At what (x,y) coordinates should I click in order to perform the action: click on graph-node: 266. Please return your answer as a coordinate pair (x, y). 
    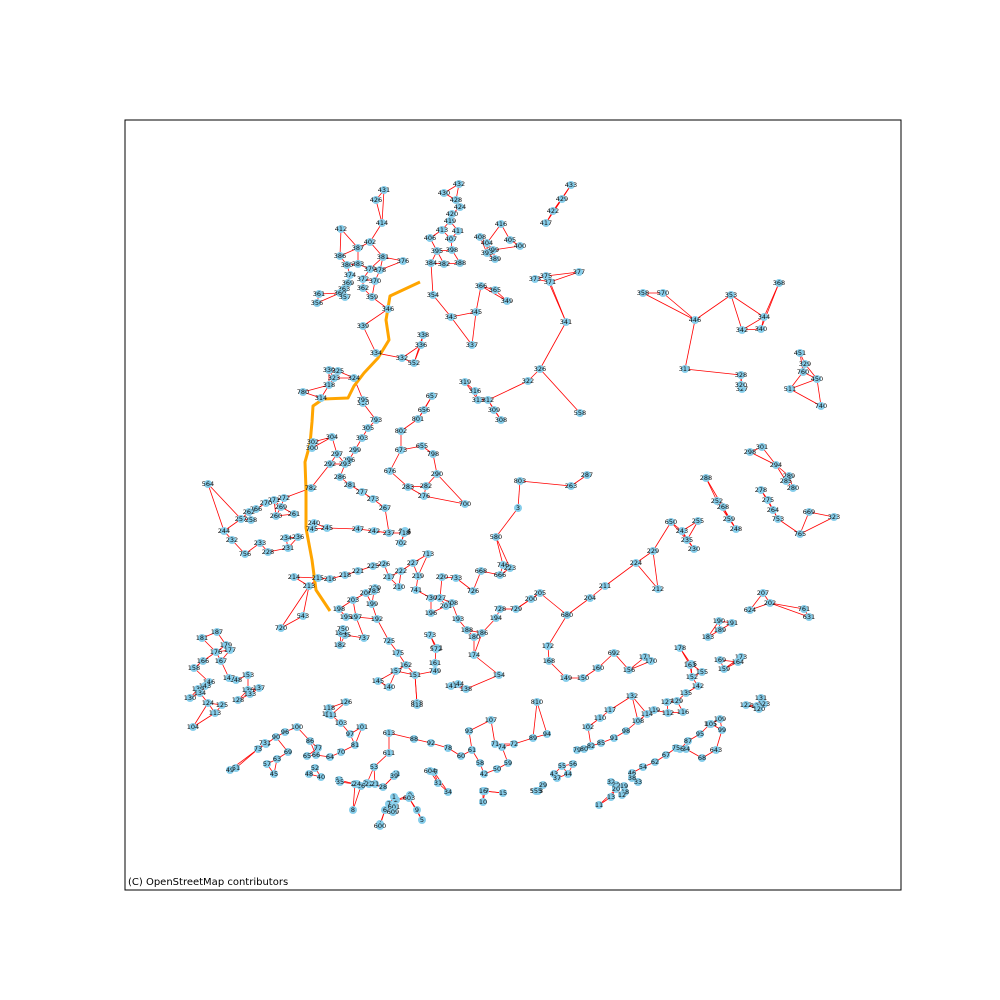
    Looking at the image, I should click on (256, 509).